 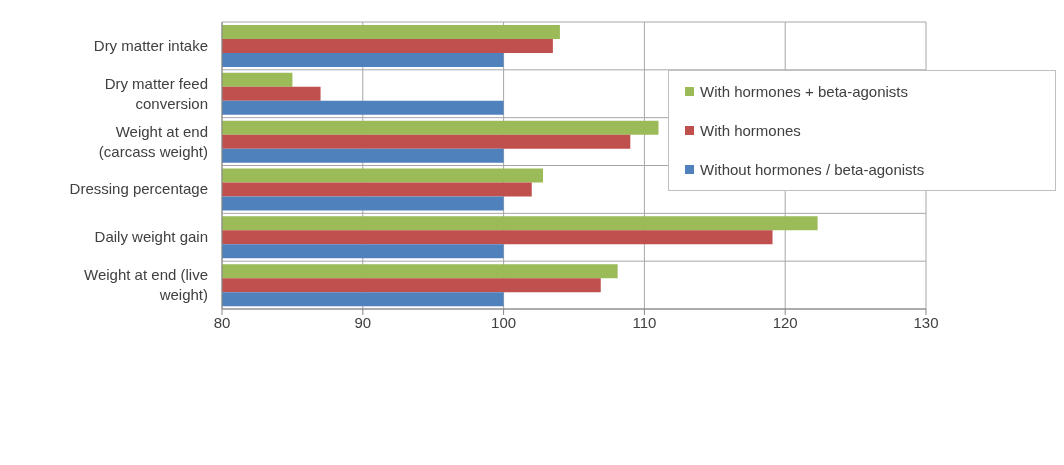 I want to click on x-tick-label: 90, so click(x=363, y=322).